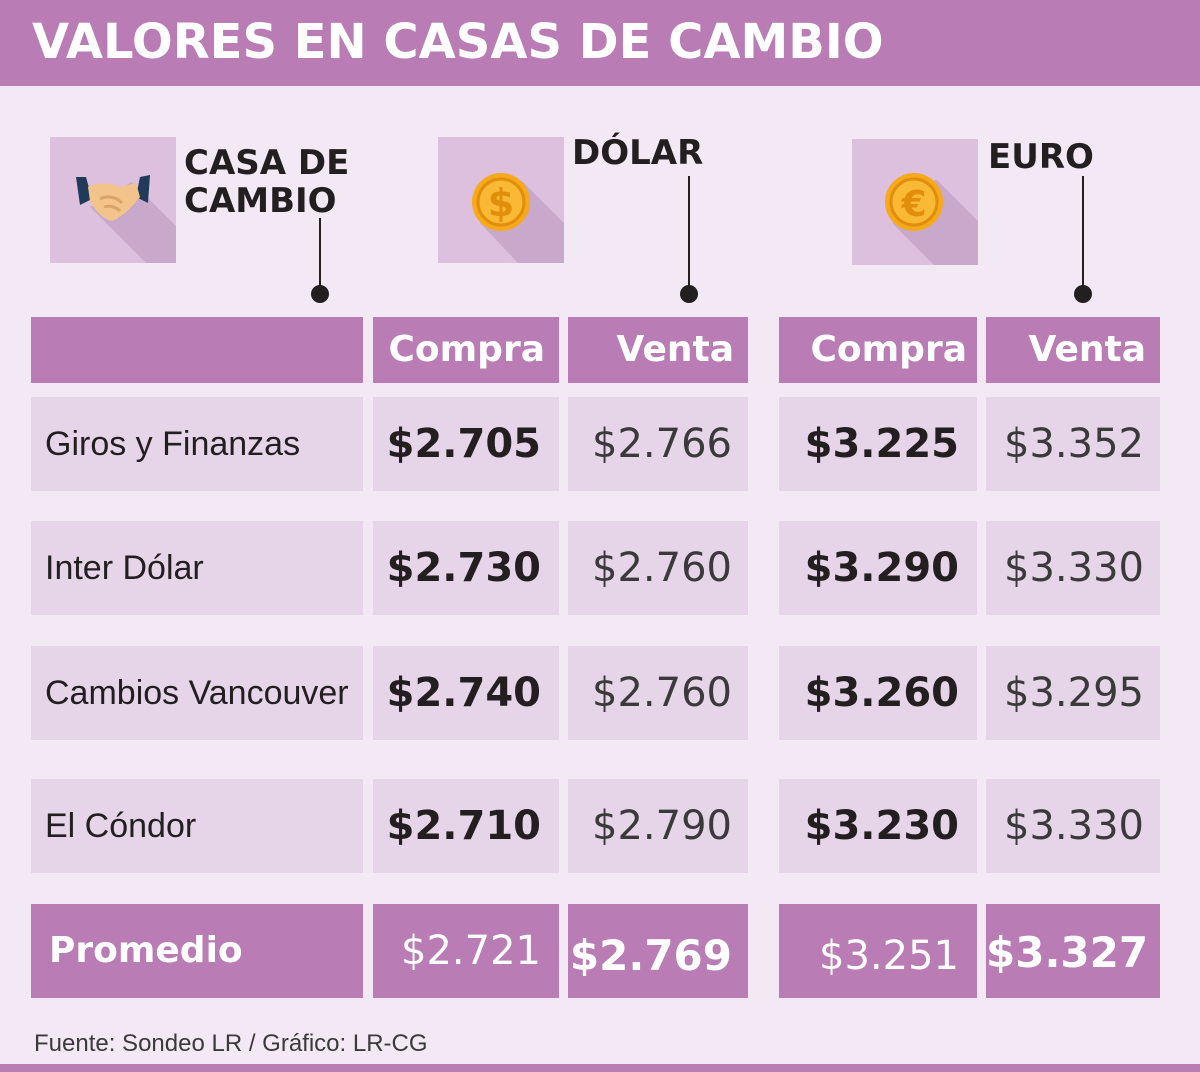 Image resolution: width=1200 pixels, height=1072 pixels. What do you see at coordinates (466, 568) in the screenshot?
I see `value-dolar-compra: $2.730` at bounding box center [466, 568].